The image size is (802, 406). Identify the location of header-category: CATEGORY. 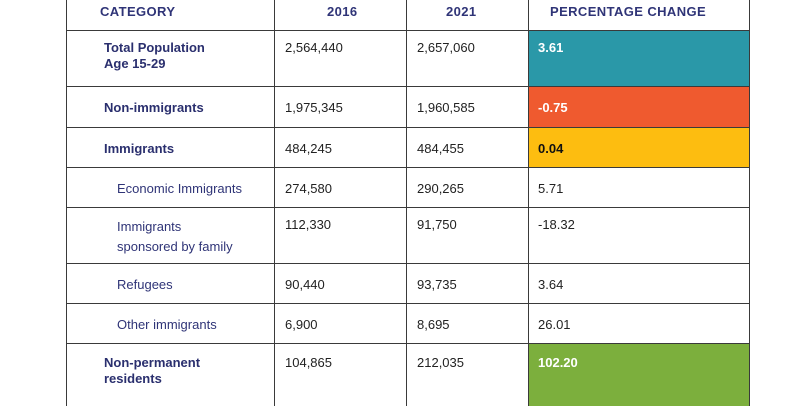
(138, 11).